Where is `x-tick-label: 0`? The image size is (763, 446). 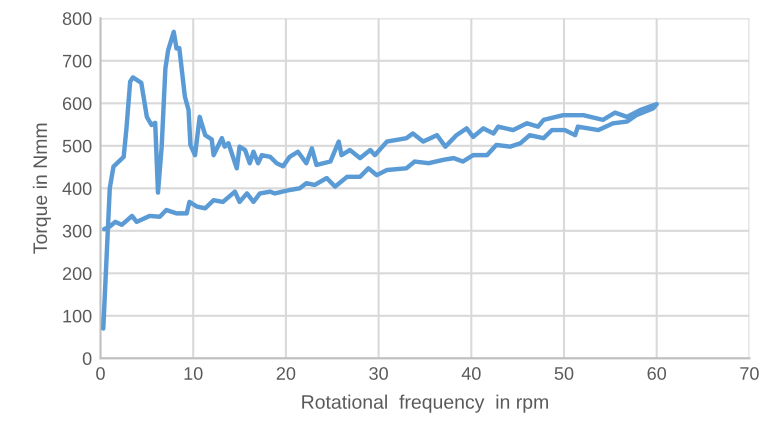
x-tick-label: 0 is located at coordinates (100, 373).